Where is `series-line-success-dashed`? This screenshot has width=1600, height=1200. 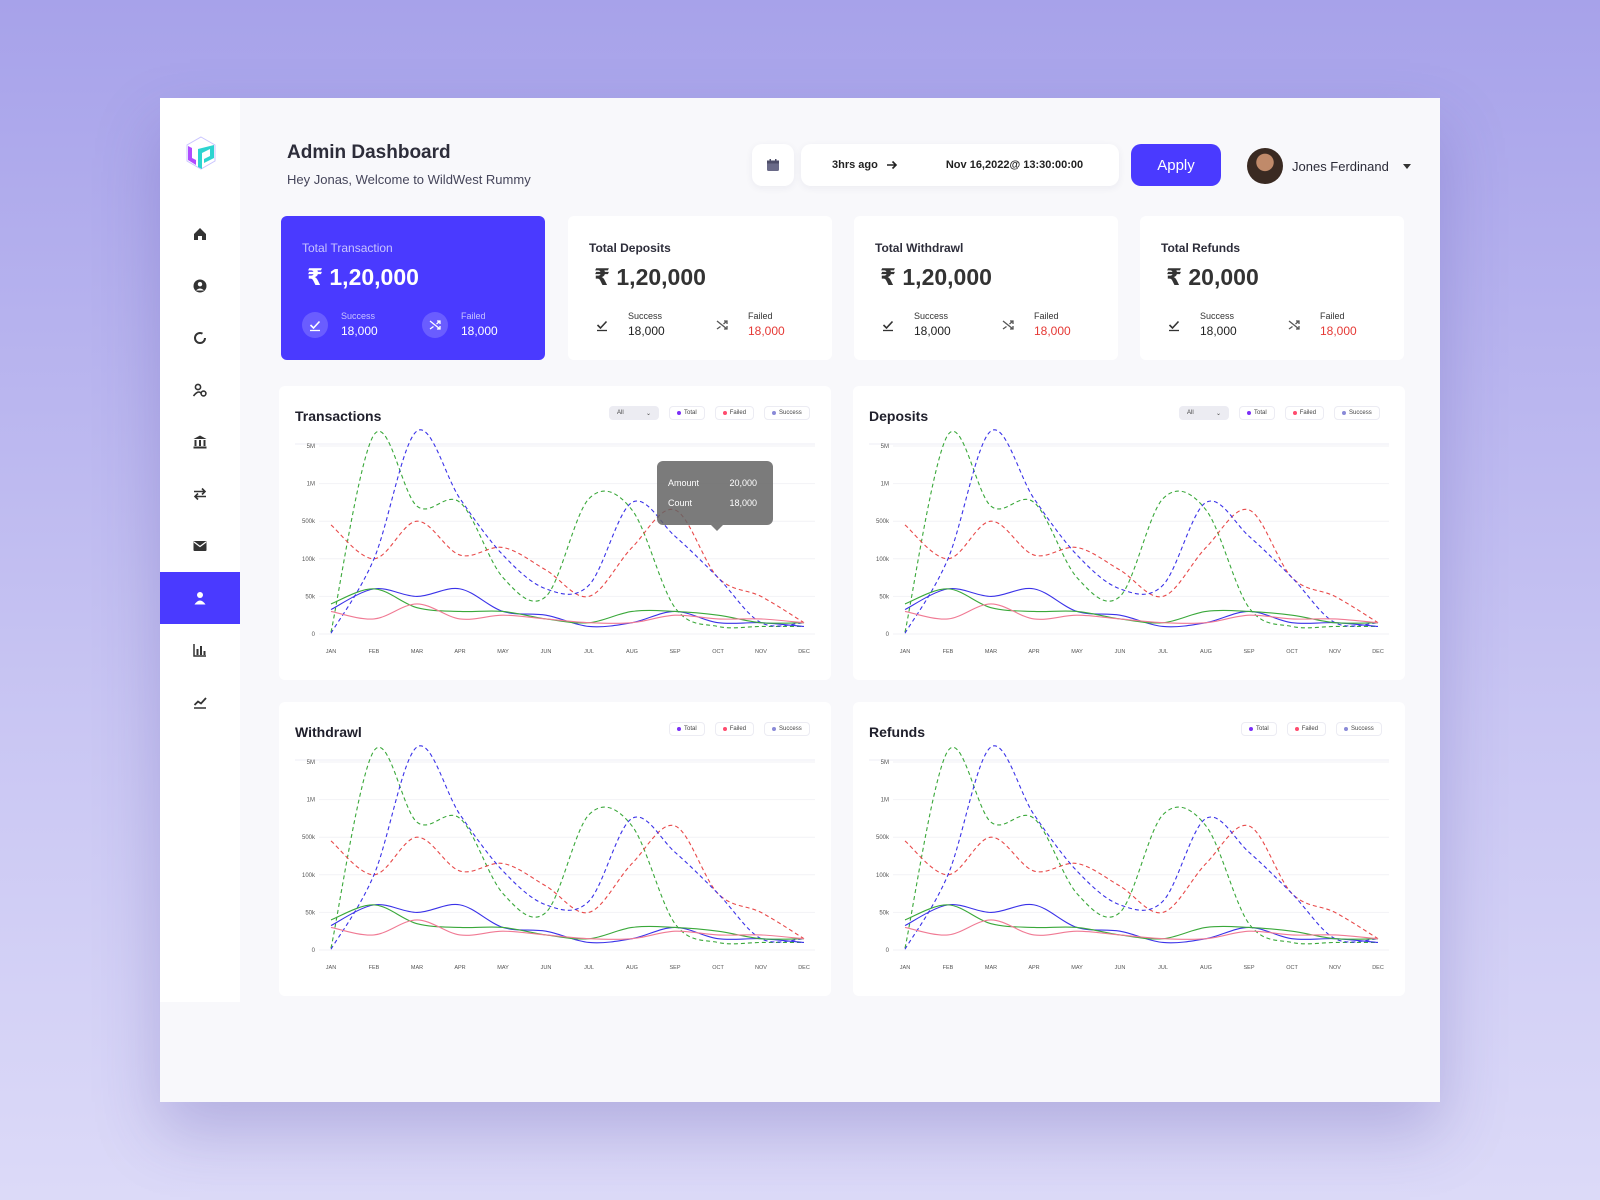
series-line-success-dashed is located at coordinates (567, 531).